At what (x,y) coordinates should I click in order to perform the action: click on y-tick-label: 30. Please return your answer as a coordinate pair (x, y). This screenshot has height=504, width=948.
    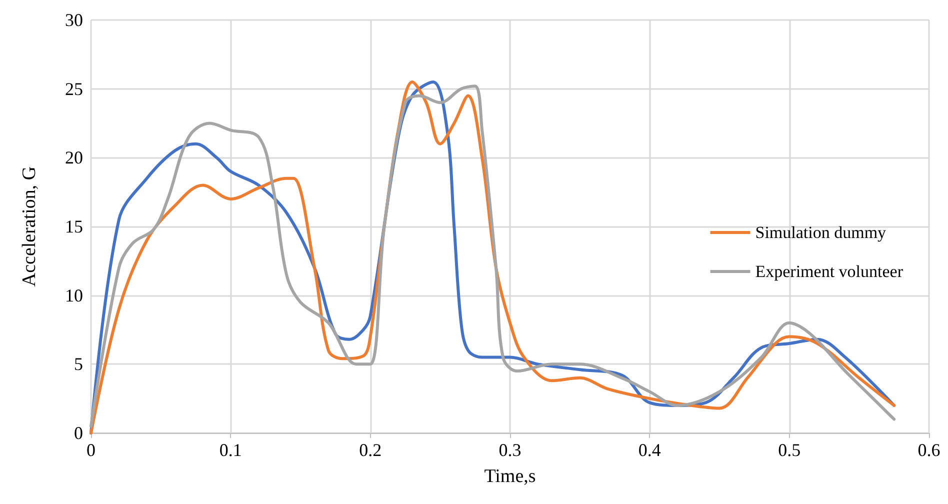
    Looking at the image, I should click on (74, 20).